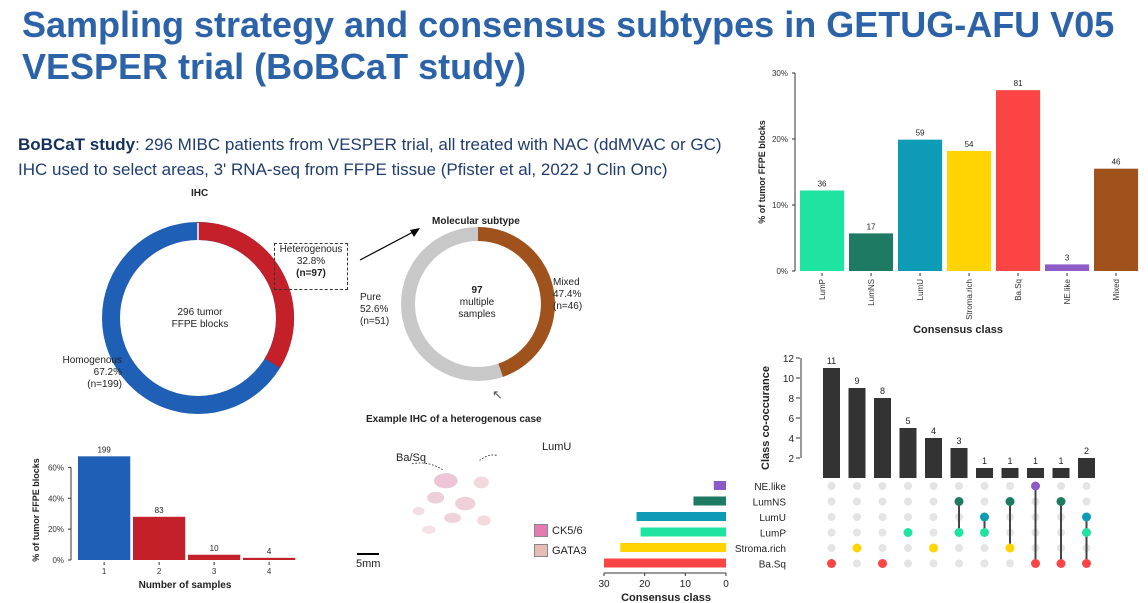 This screenshot has width=1148, height=603. Describe the element at coordinates (789, 379) in the screenshot. I see `upset-ytick: 10` at that location.